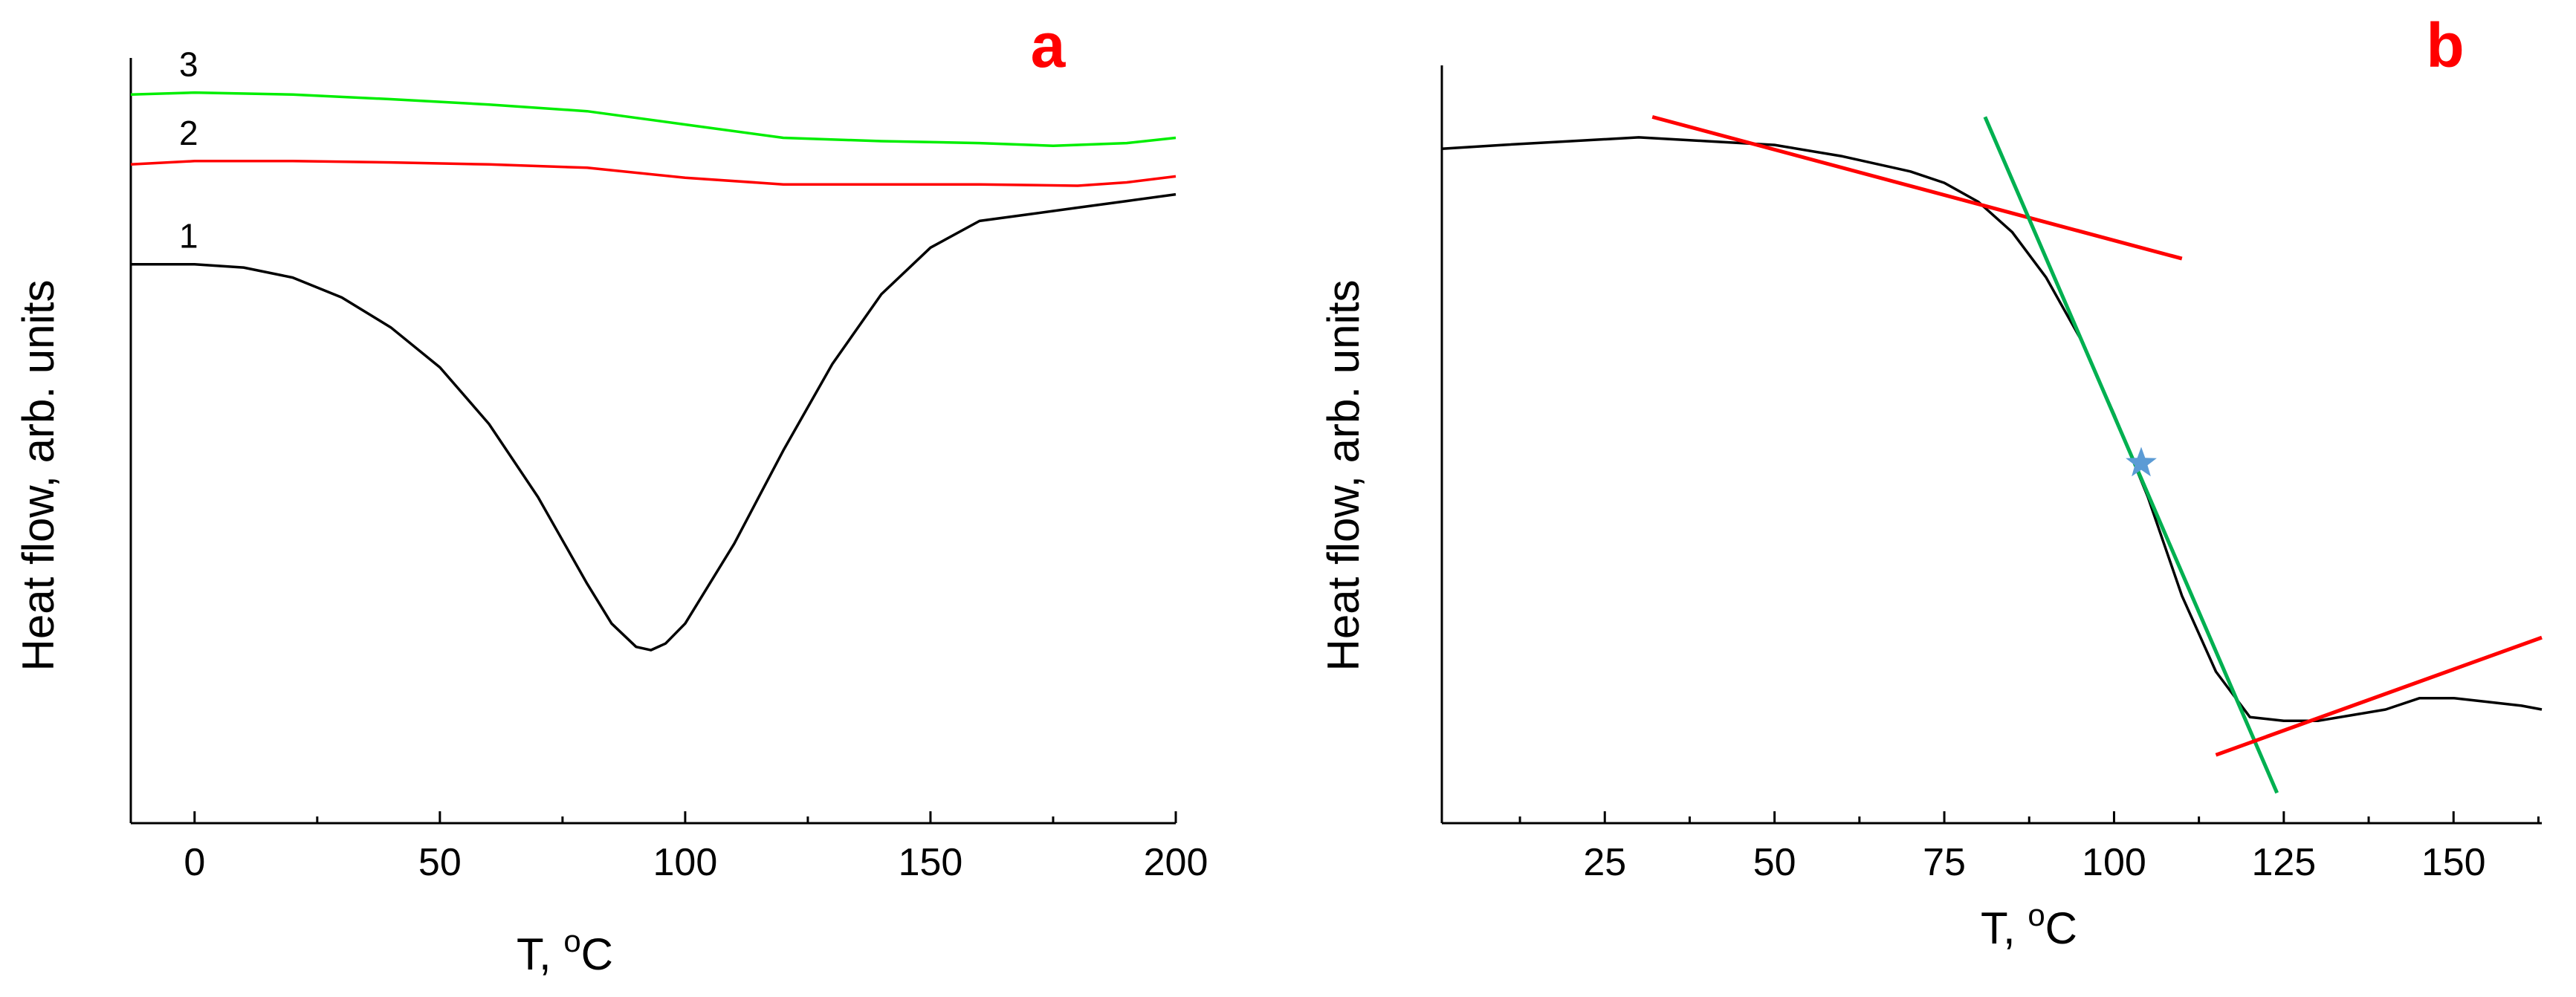 Image resolution: width=2576 pixels, height=997 pixels. Describe the element at coordinates (2445, 45) in the screenshot. I see `panel-b-letter: b` at that location.